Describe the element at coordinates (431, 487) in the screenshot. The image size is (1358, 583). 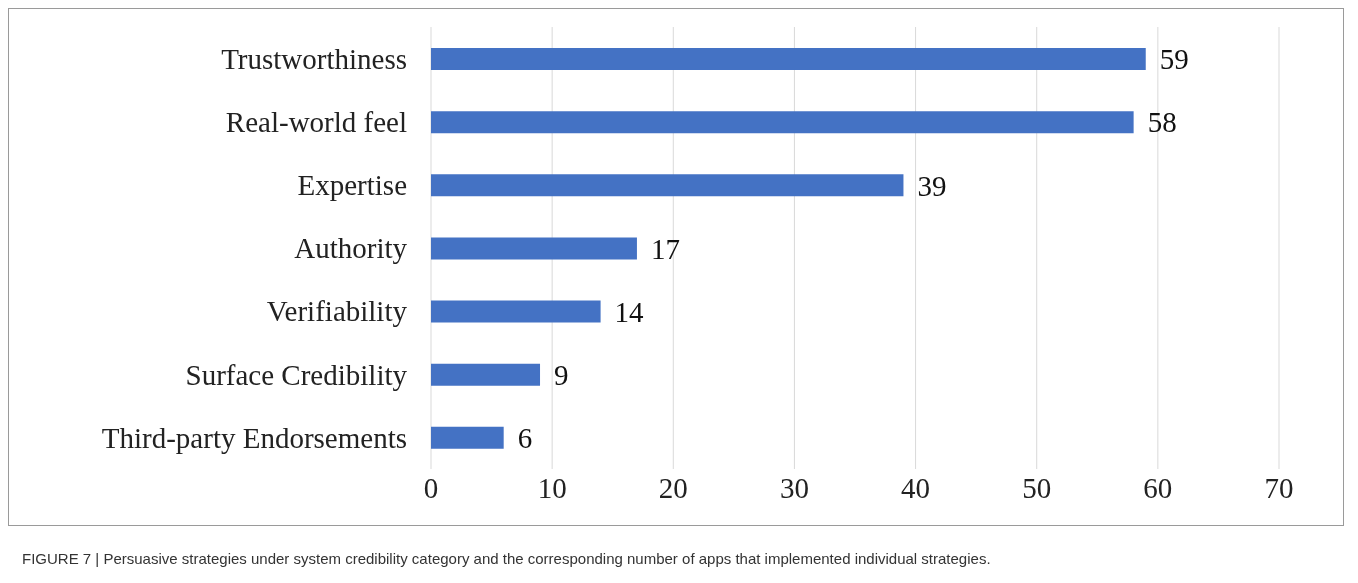
I see `x-tick-label: 0` at that location.